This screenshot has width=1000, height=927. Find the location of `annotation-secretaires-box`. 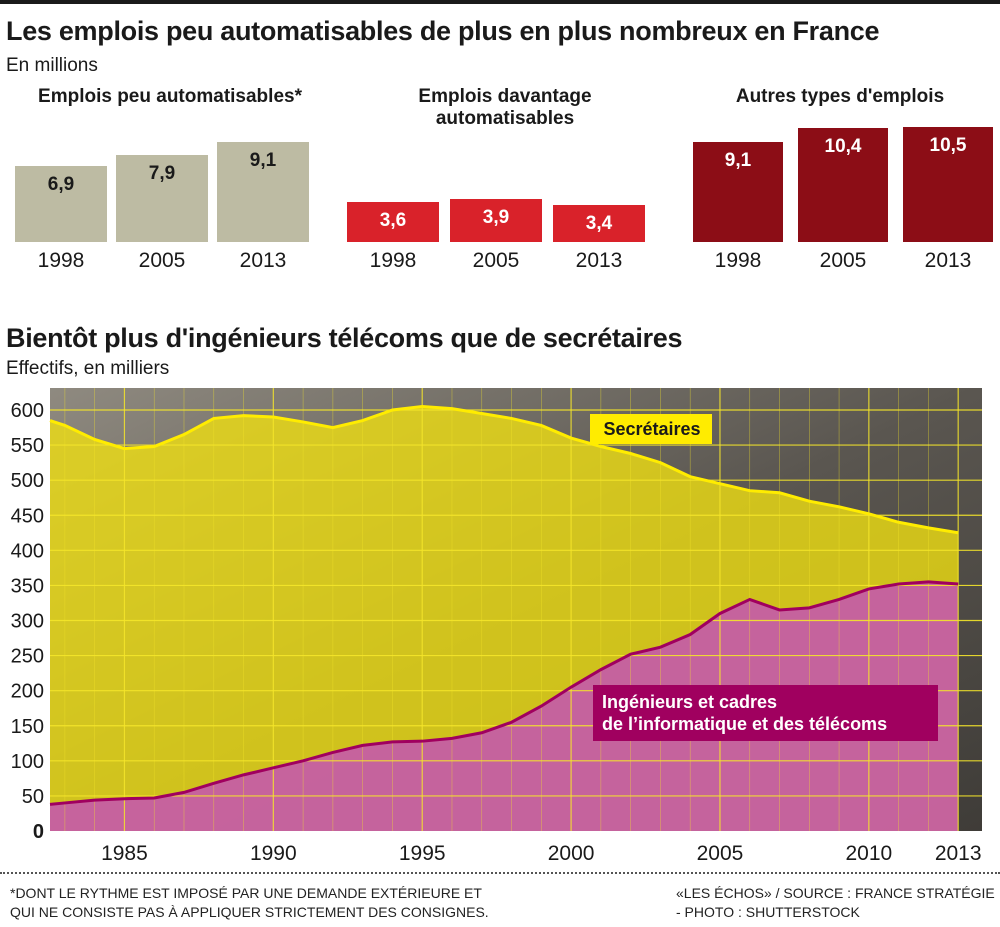

annotation-secretaires-box is located at coordinates (651, 429).